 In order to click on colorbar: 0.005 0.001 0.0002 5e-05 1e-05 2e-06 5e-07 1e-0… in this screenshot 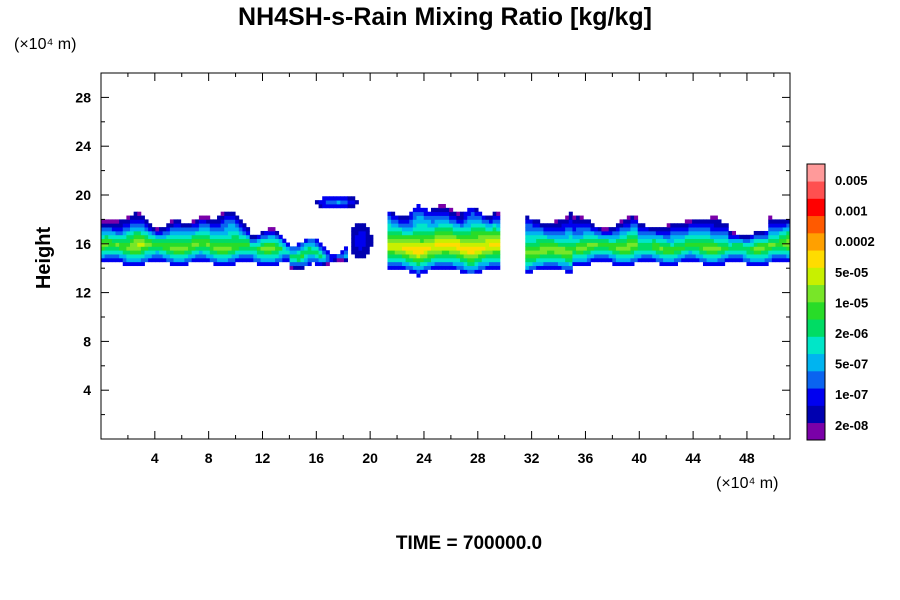, I will do `click(840, 302)`.